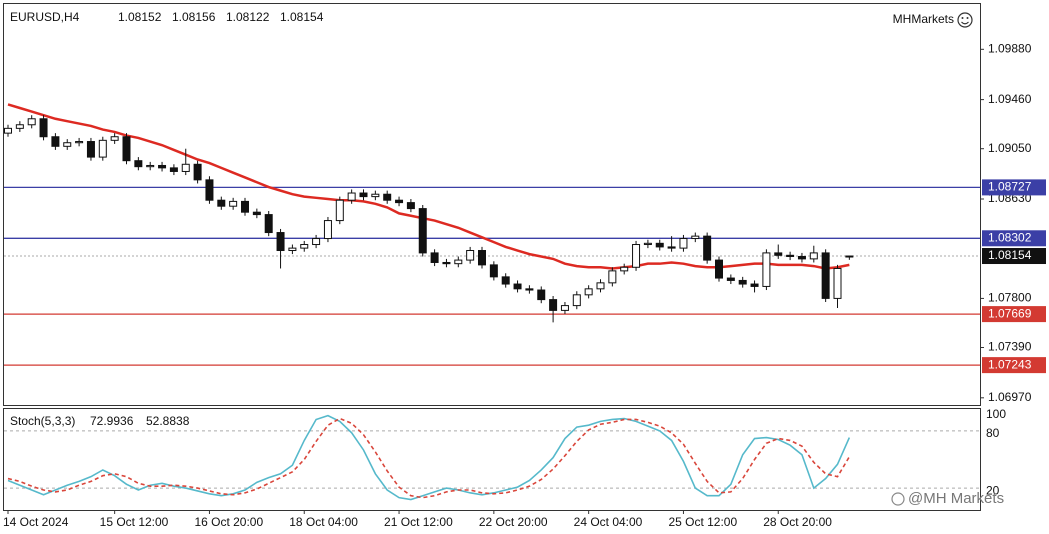 The width and height of the screenshot is (1049, 534). What do you see at coordinates (996, 414) in the screenshot?
I see `osc-tick-label: 100` at bounding box center [996, 414].